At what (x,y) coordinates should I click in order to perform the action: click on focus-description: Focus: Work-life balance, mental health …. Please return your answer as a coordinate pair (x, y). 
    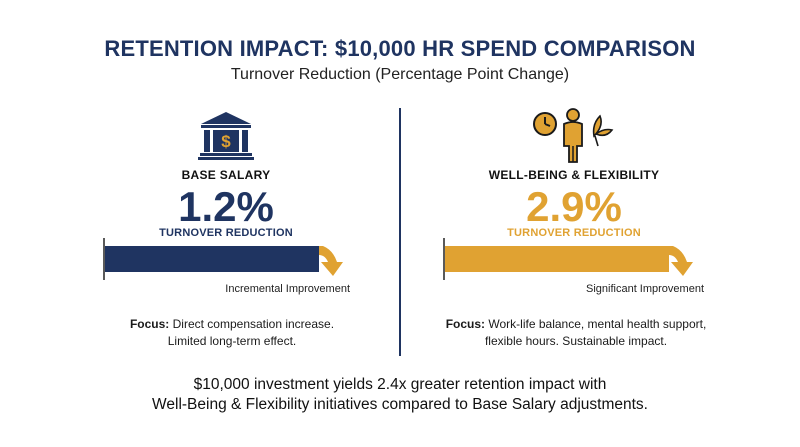
    Looking at the image, I should click on (576, 333).